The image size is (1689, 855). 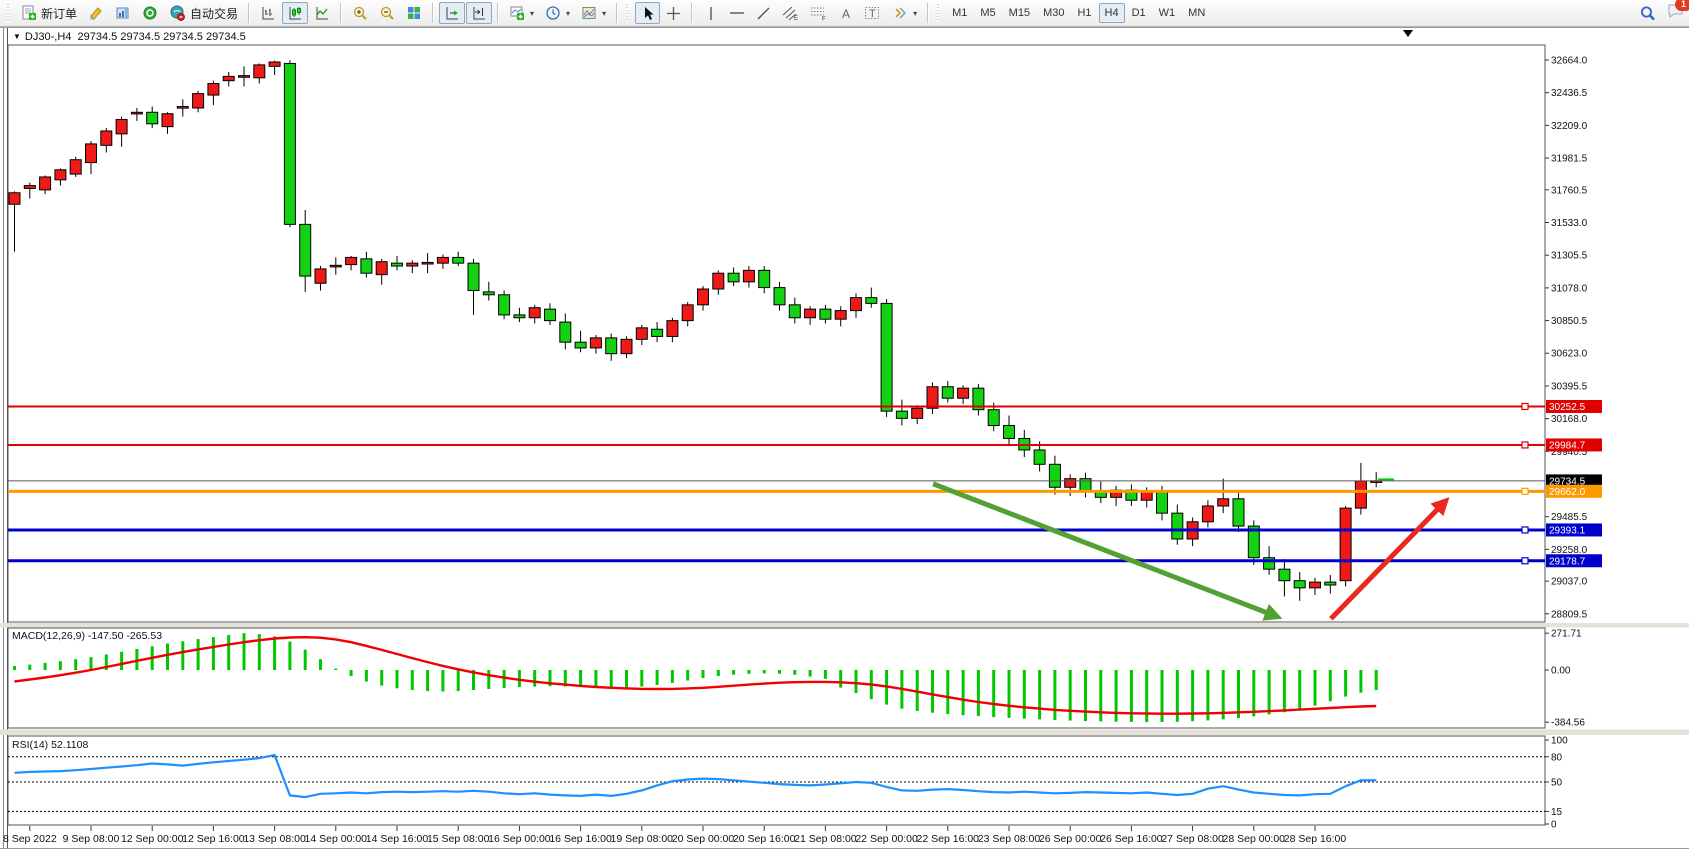 I want to click on horizontal-line-icon, so click(x=737, y=13).